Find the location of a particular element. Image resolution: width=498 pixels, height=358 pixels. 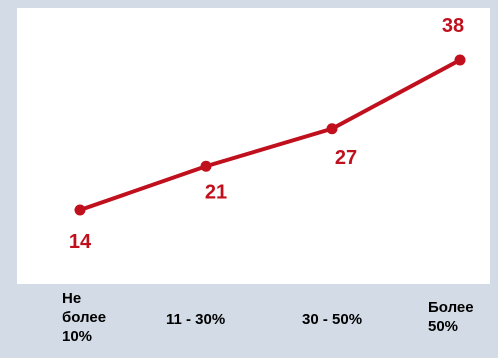

x-tick-label-3: 30 - 50% is located at coordinates (352, 319).